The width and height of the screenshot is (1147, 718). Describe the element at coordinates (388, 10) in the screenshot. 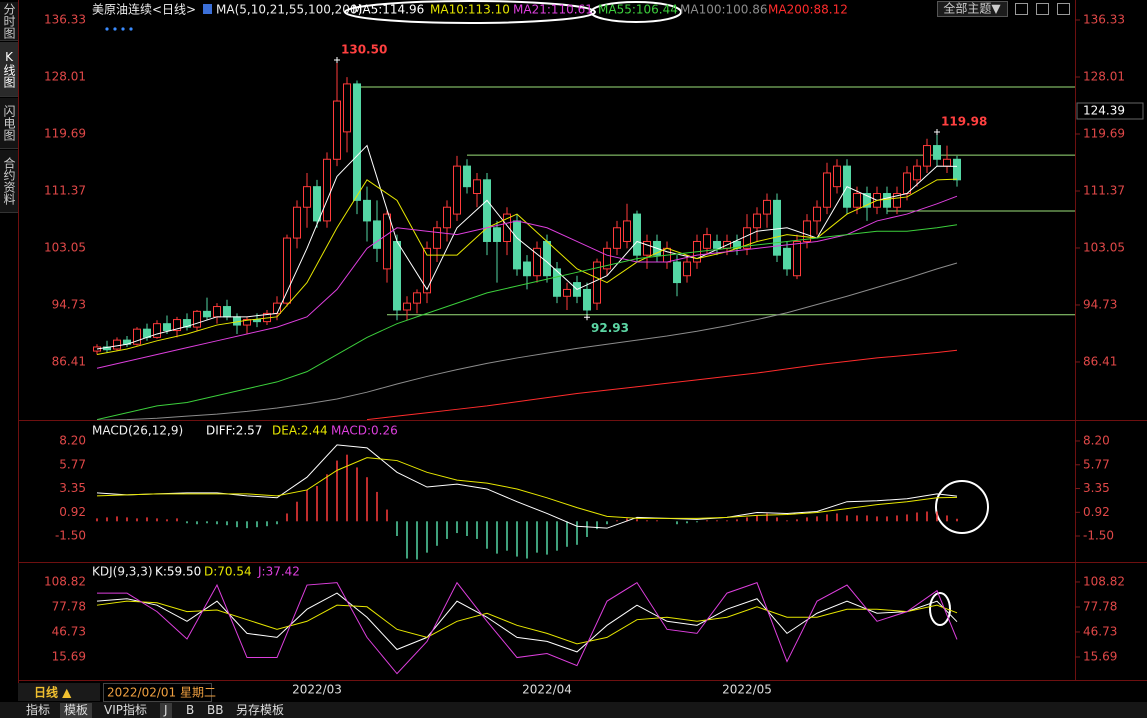

I see `legend-entry: MA5:114.96` at that location.